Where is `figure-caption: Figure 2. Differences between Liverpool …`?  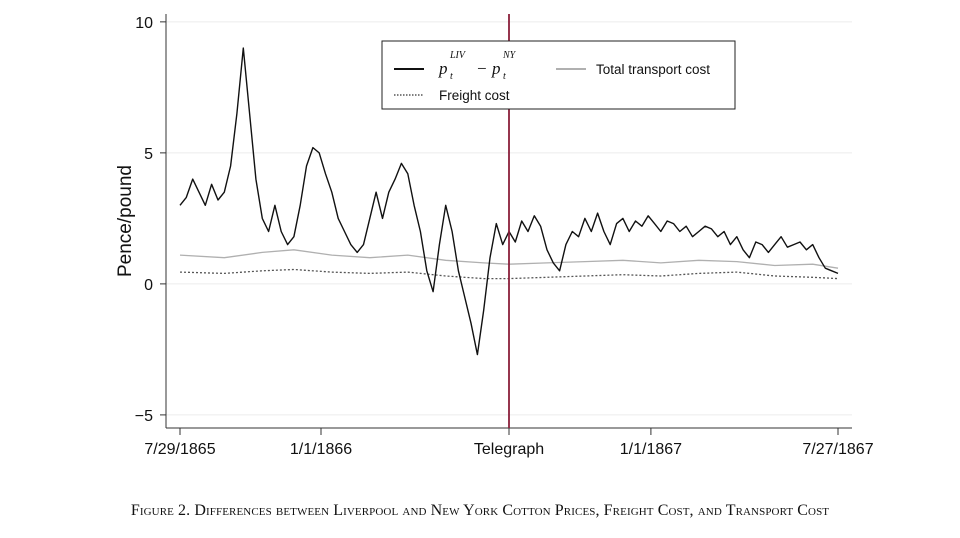 figure-caption: Figure 2. Differences between Liverpool … is located at coordinates (480, 510).